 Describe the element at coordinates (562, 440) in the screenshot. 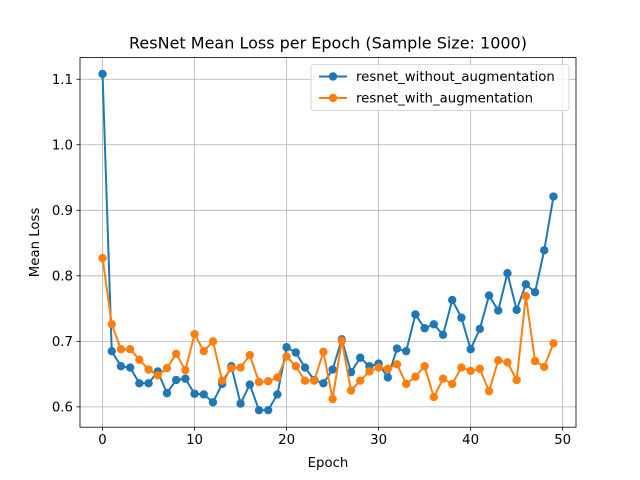

I see `x-tick-label: 50` at that location.